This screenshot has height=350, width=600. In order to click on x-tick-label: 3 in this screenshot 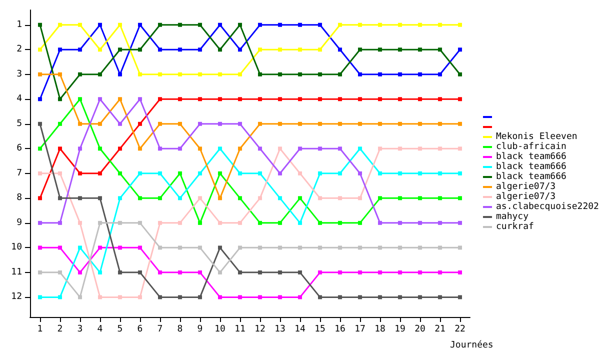, I will do `click(80, 329)`.